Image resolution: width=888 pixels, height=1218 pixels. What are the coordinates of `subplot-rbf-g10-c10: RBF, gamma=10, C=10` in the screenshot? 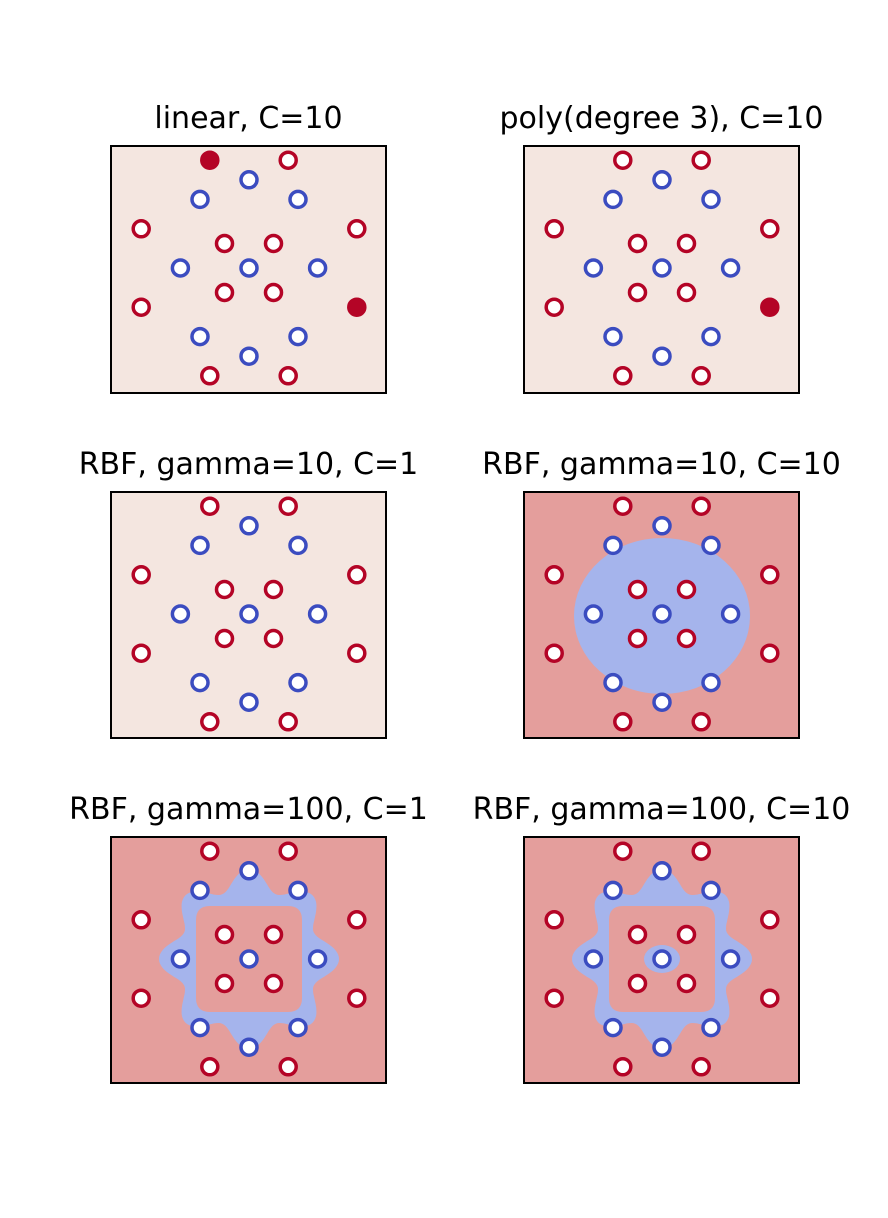 It's located at (661, 593).